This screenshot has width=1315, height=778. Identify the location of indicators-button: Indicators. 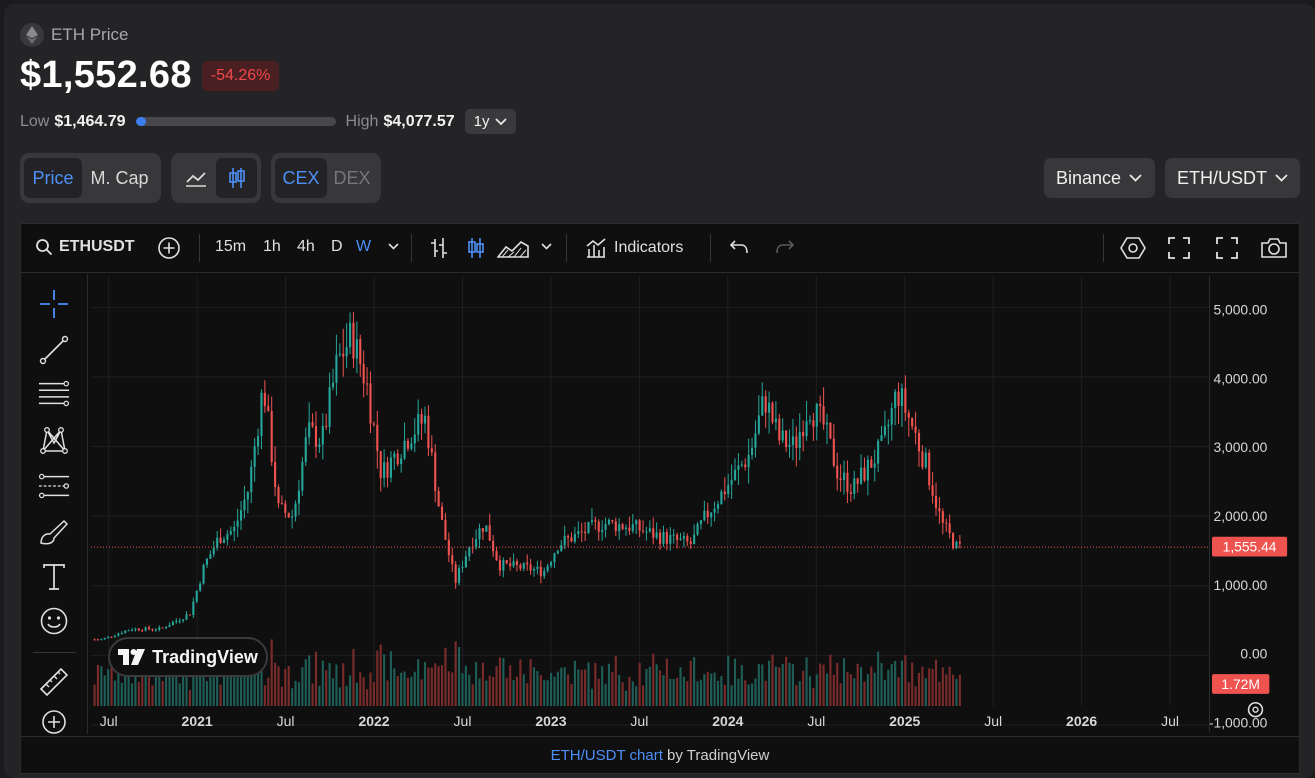
(633, 248).